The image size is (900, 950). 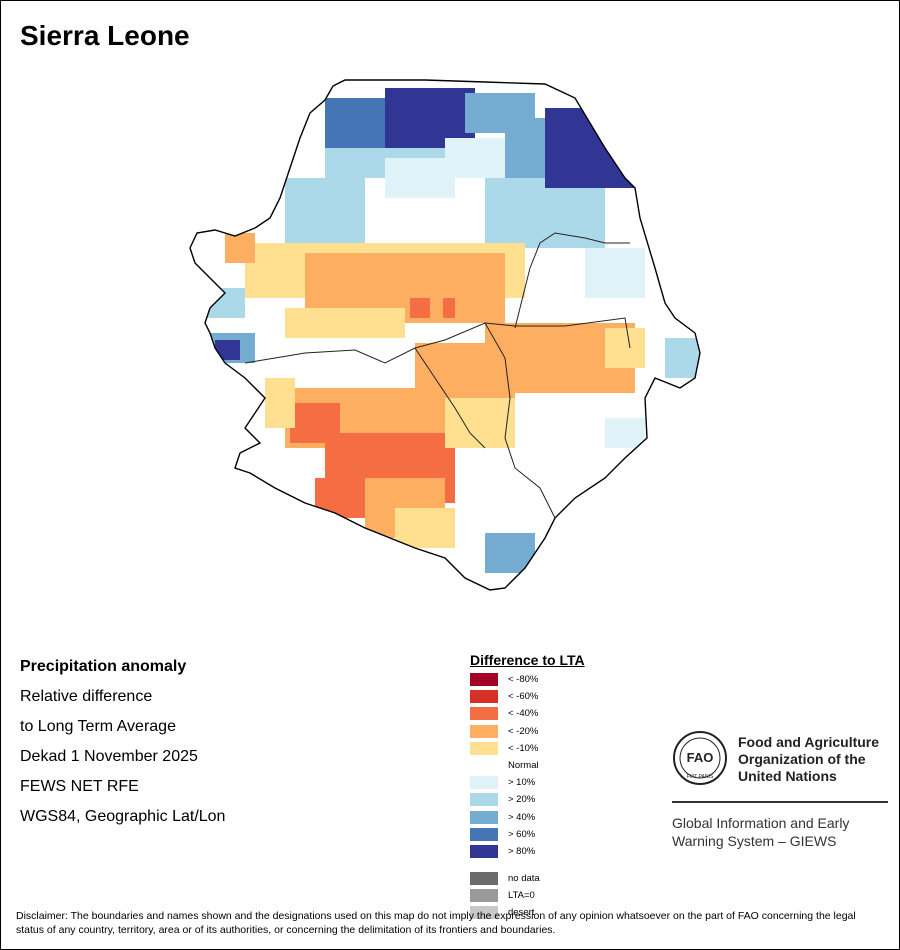 I want to click on legend-item: > 10%, so click(x=527, y=783).